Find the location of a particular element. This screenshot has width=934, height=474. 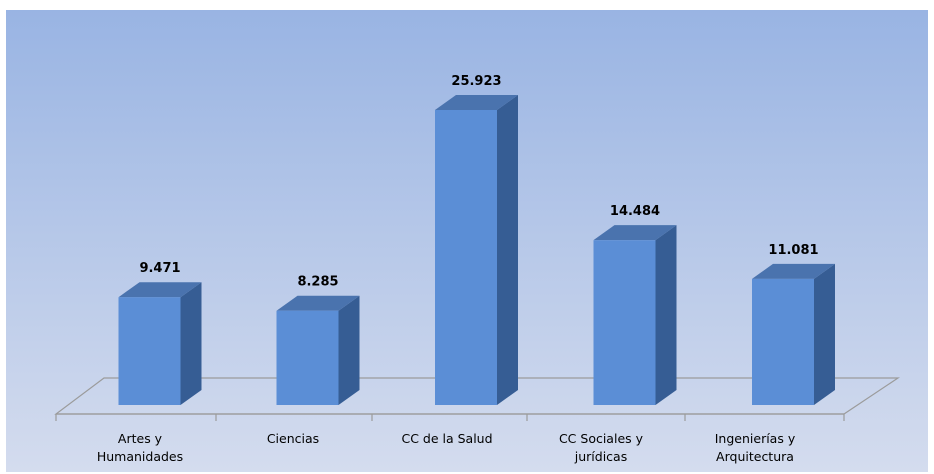

category-tick-label: Ingenierías y is located at coordinates (755, 438).